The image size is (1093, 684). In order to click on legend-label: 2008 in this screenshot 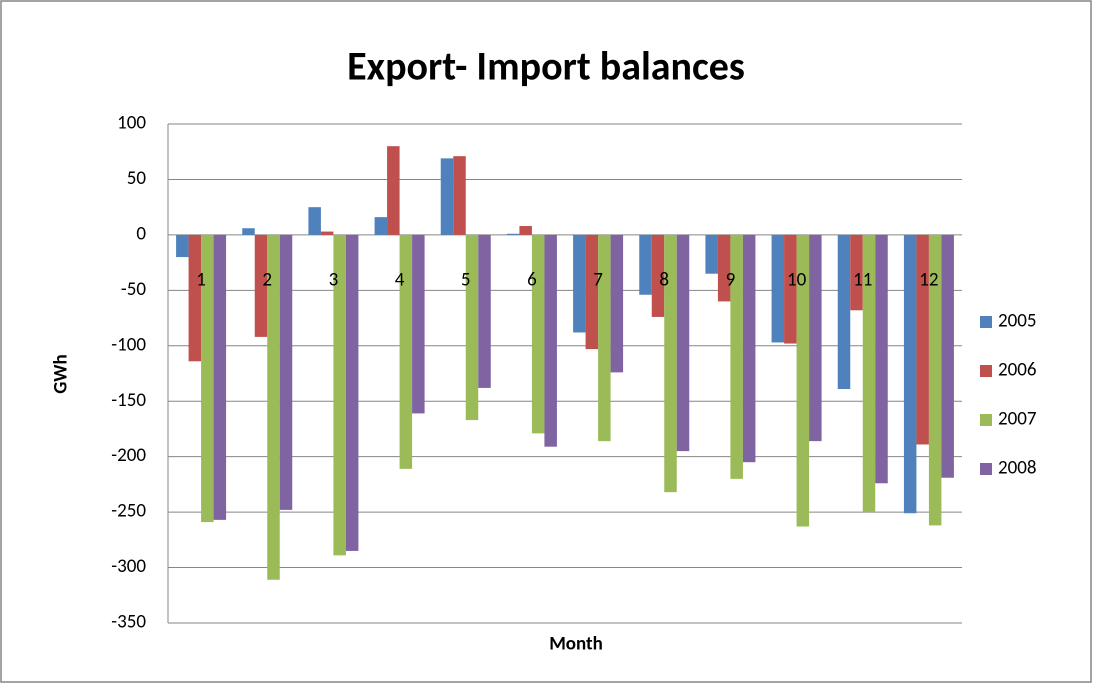, I will do `click(1017, 468)`.